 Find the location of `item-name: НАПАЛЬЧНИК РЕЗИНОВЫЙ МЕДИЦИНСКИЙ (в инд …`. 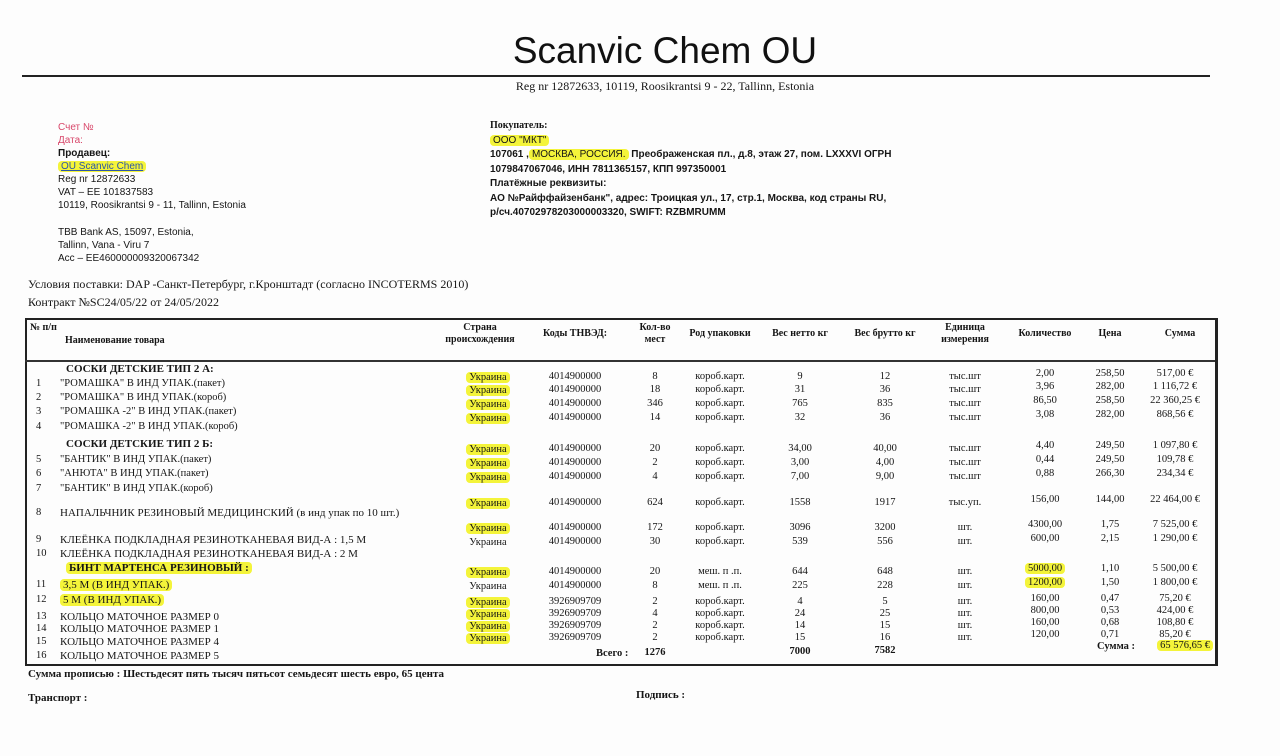

item-name: НАПАЛЬЧНИК РЕЗИНОВЫЙ МЕДИЦИНСКИЙ (в инд … is located at coordinates (230, 513).